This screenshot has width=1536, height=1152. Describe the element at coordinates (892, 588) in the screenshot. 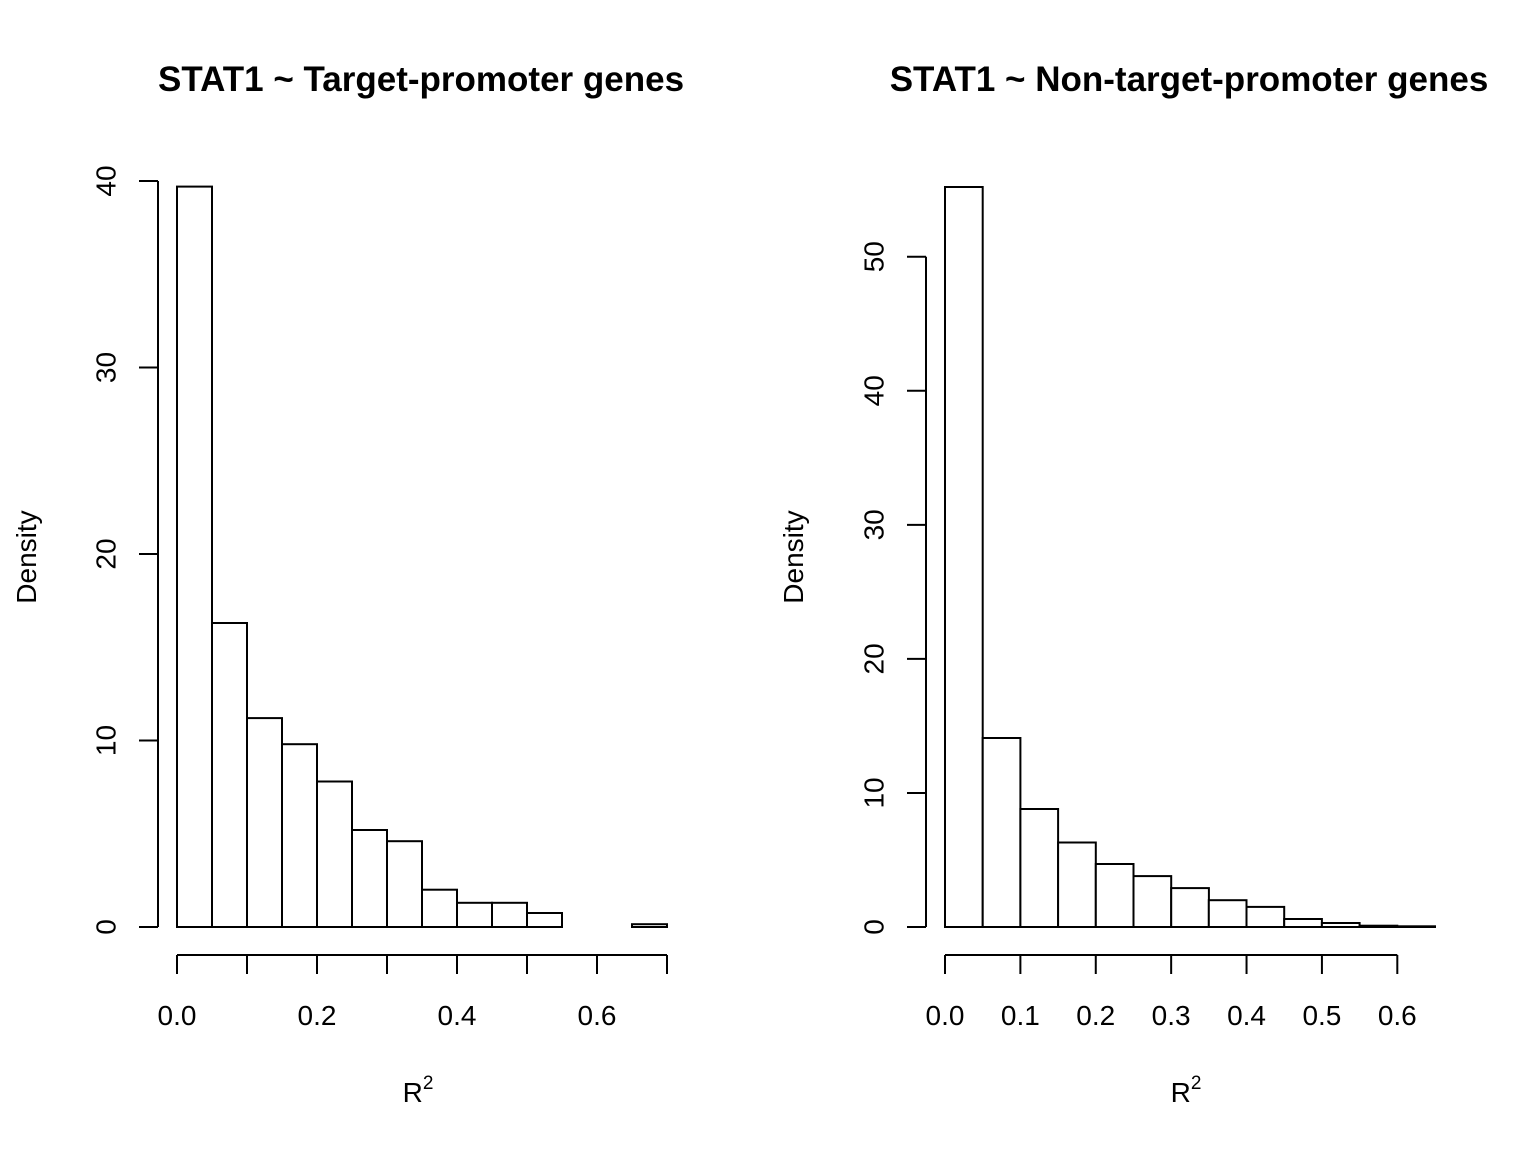

I see `y-axis: 0 10 20 30 40 50` at that location.